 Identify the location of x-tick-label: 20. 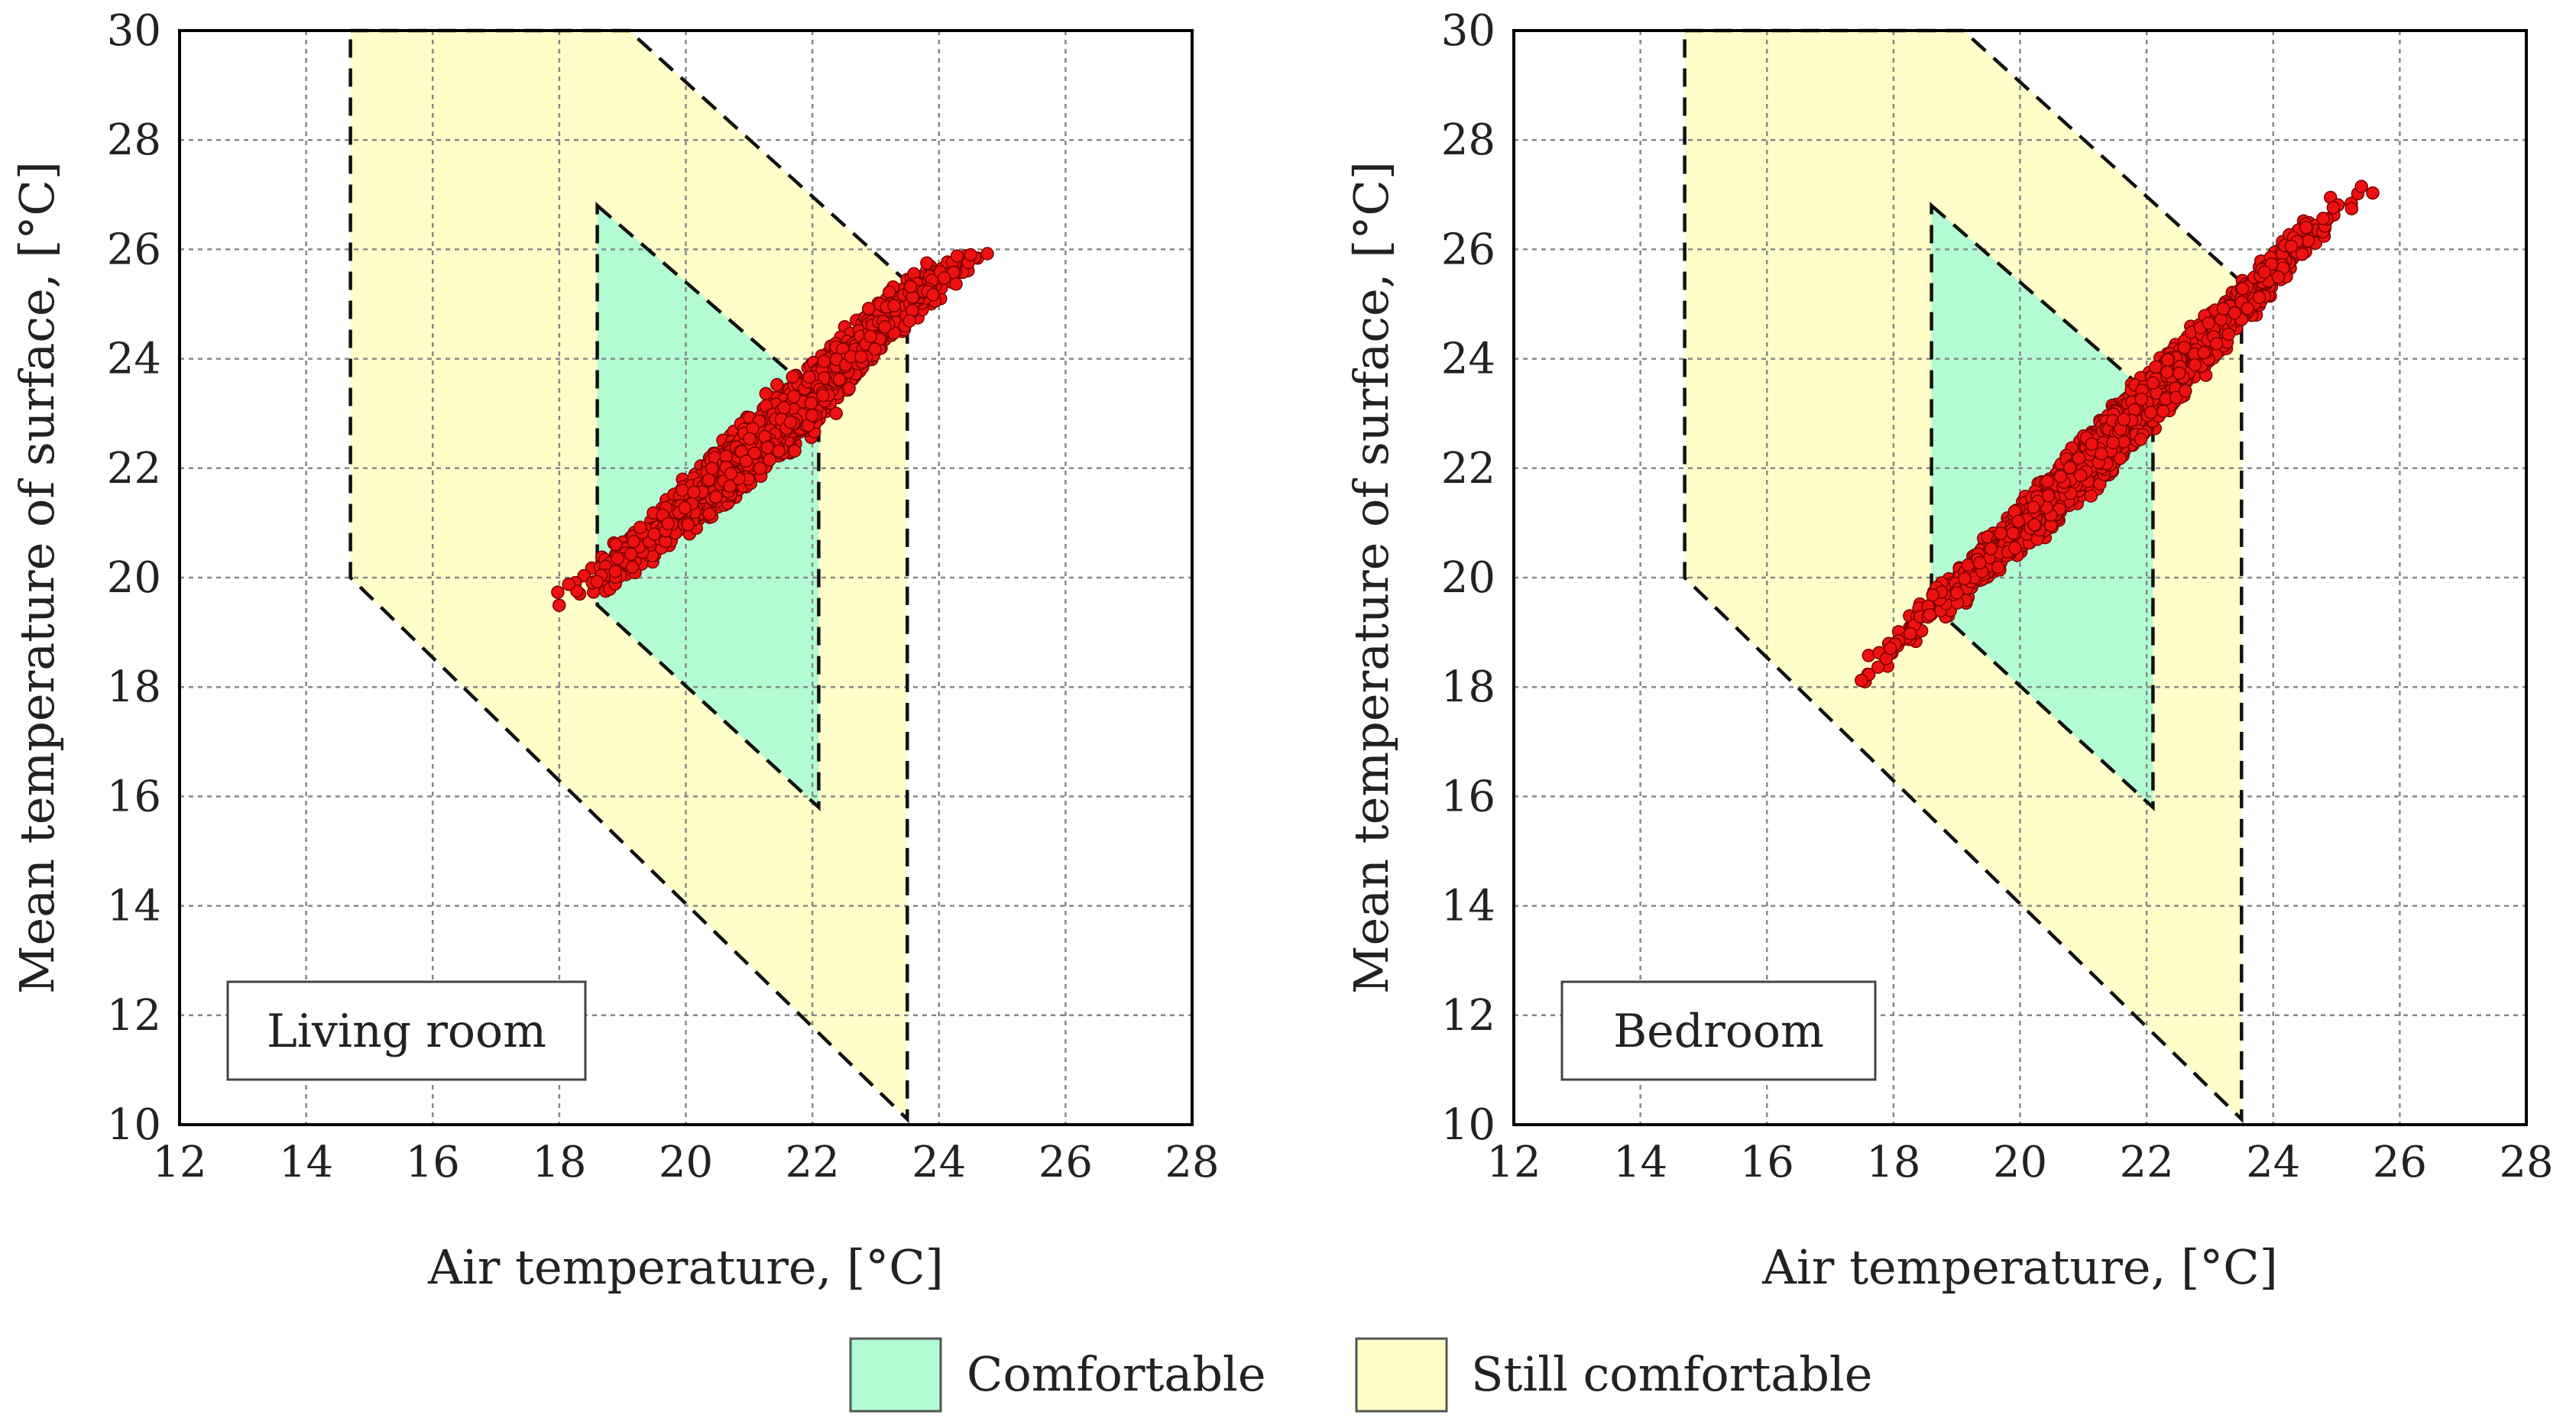
(686, 1162).